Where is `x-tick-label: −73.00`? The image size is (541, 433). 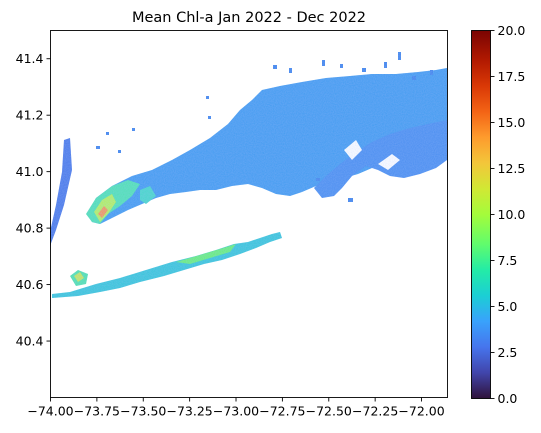
x-tick-label: −73.00 is located at coordinates (236, 411).